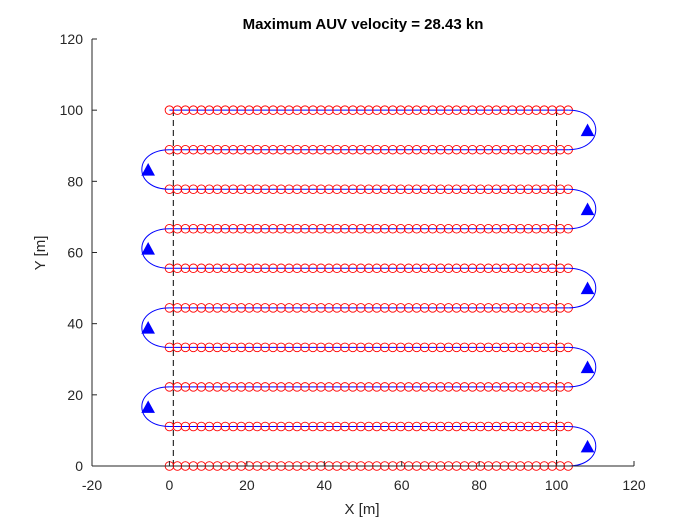 This screenshot has width=700, height=525. What do you see at coordinates (324, 485) in the screenshot?
I see `x-tick-label: 40` at bounding box center [324, 485].